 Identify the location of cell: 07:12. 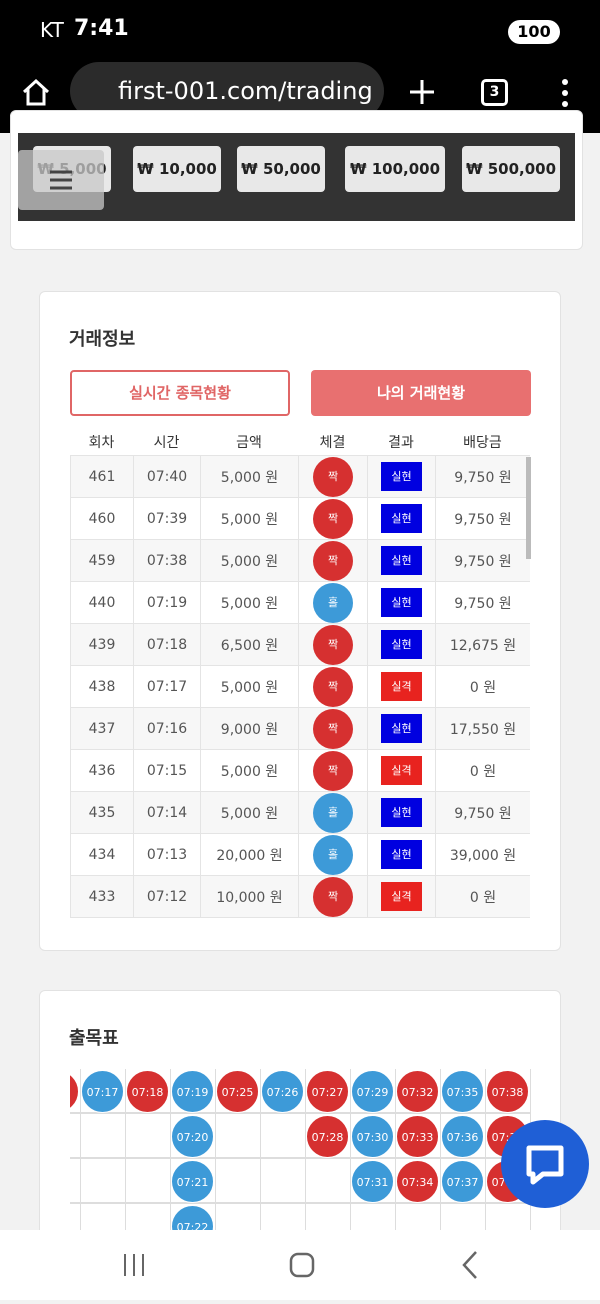
(167, 896).